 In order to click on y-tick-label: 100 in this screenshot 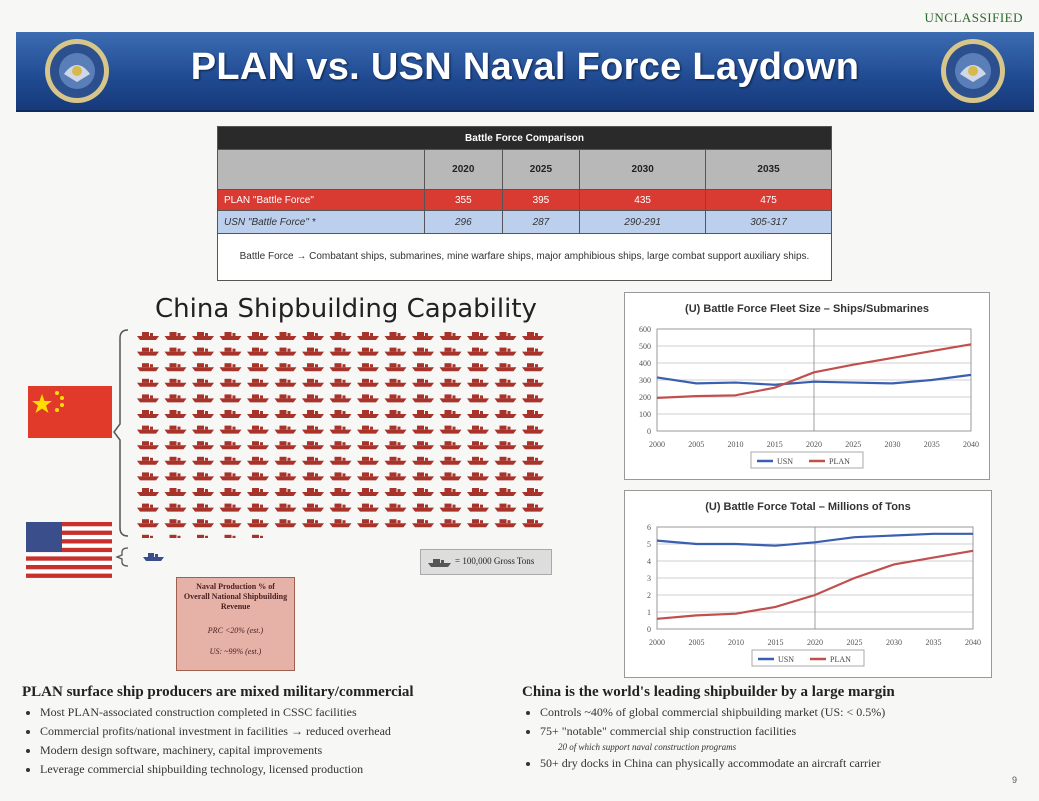, I will do `click(645, 414)`.